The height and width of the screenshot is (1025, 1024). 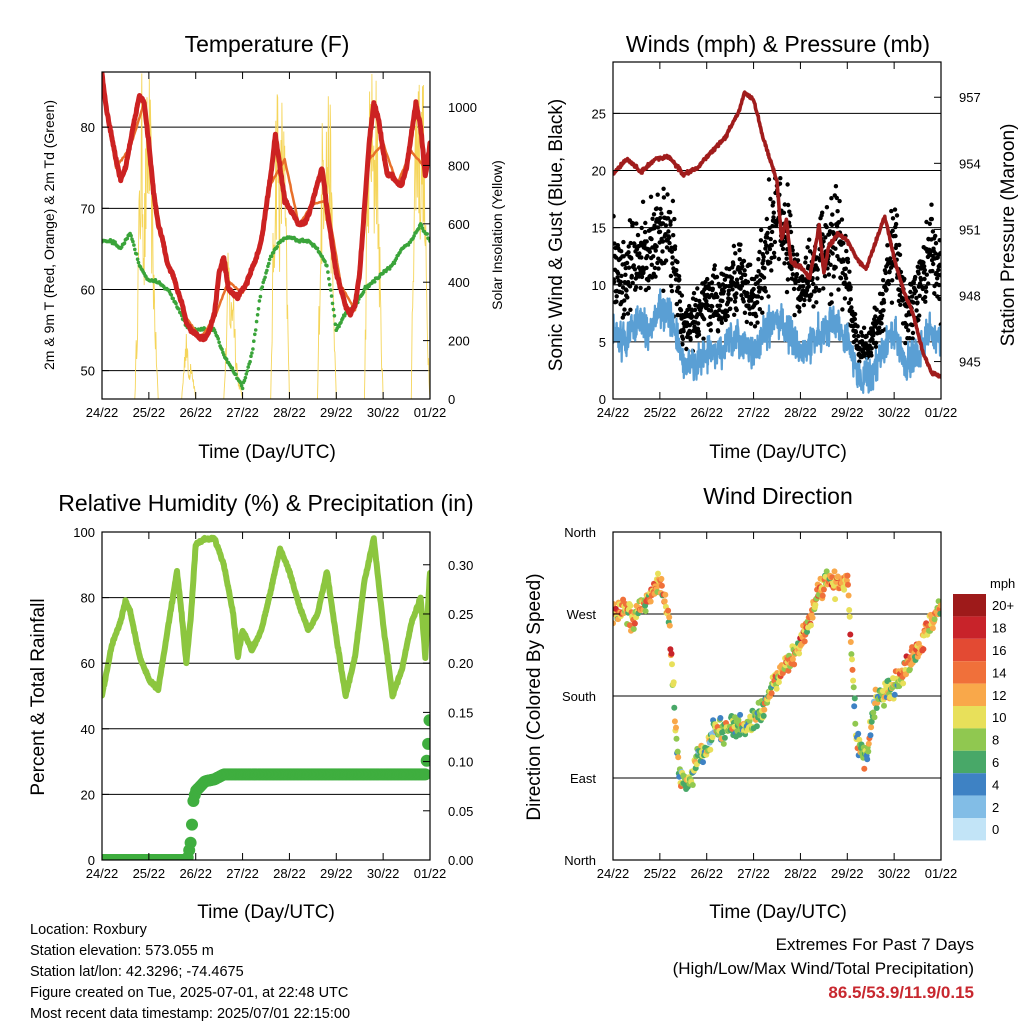 I want to click on extremes-legend: (High/Low/Max Wind/Total Precipitation), so click(x=823, y=968).